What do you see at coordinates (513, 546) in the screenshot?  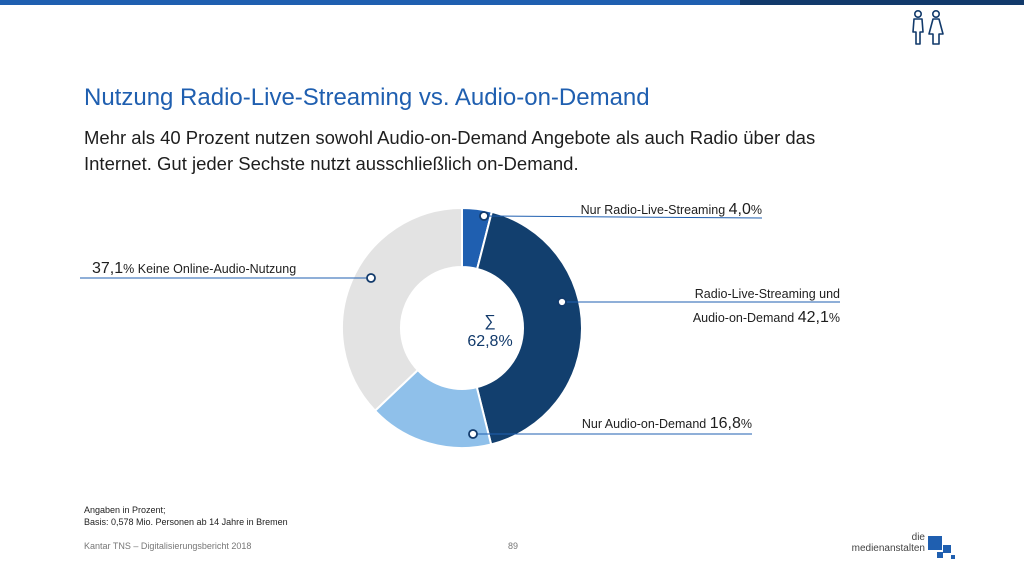 I see `page-number: 89` at bounding box center [513, 546].